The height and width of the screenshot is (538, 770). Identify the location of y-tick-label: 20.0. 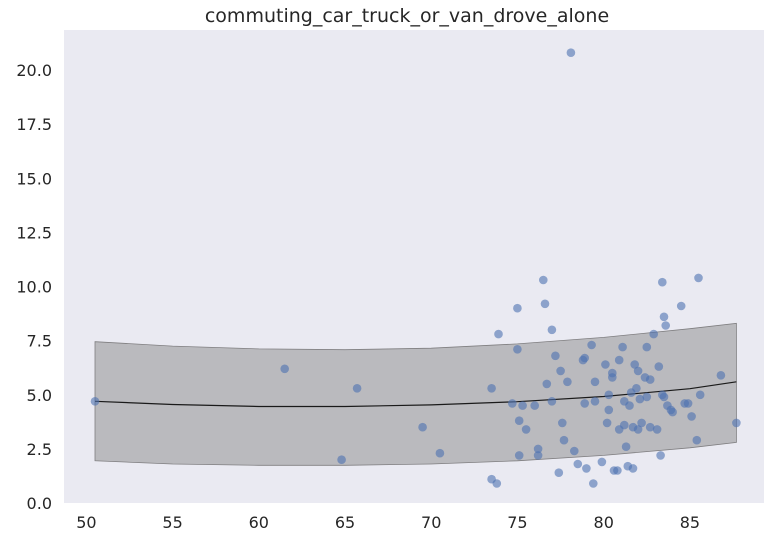
(34, 70).